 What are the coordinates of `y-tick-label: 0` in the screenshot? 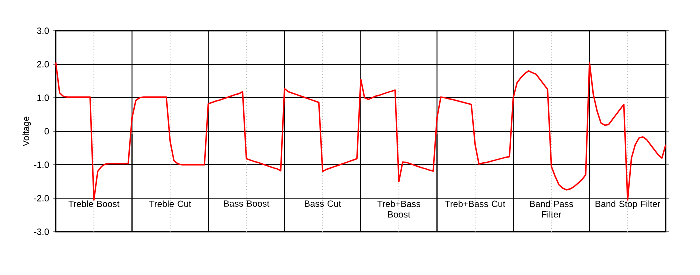 It's located at (47, 131).